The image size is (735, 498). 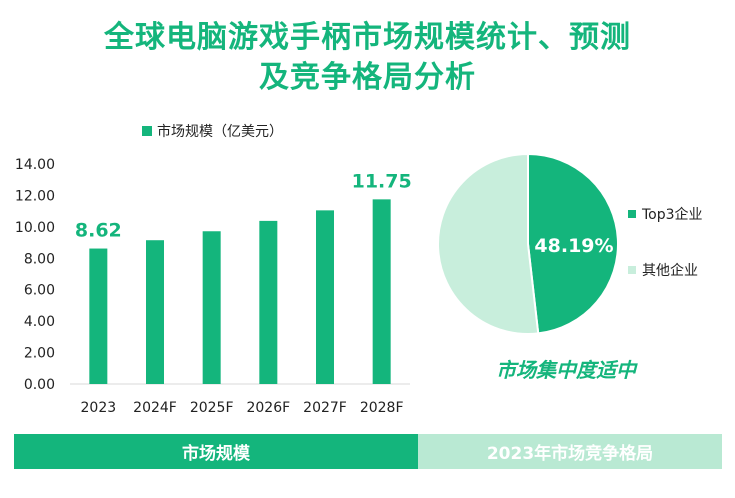 What do you see at coordinates (216, 451) in the screenshot?
I see `bottom-label-left: 市场规模` at bounding box center [216, 451].